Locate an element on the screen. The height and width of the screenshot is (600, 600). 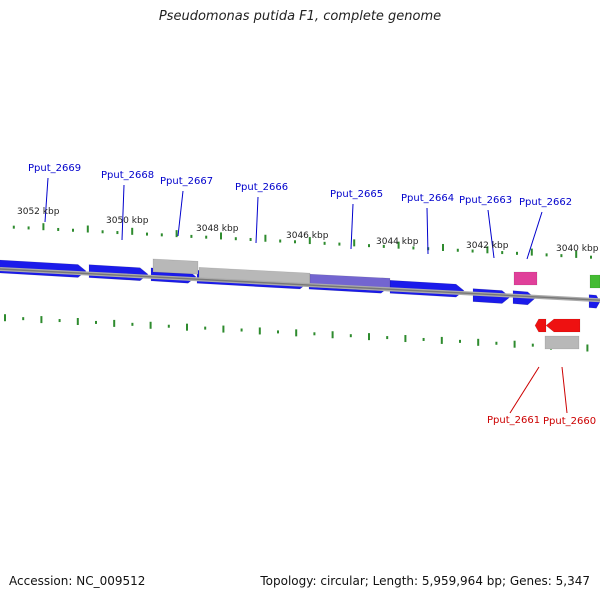
gene-label: Pput_2660 is located at coordinates (569, 421).